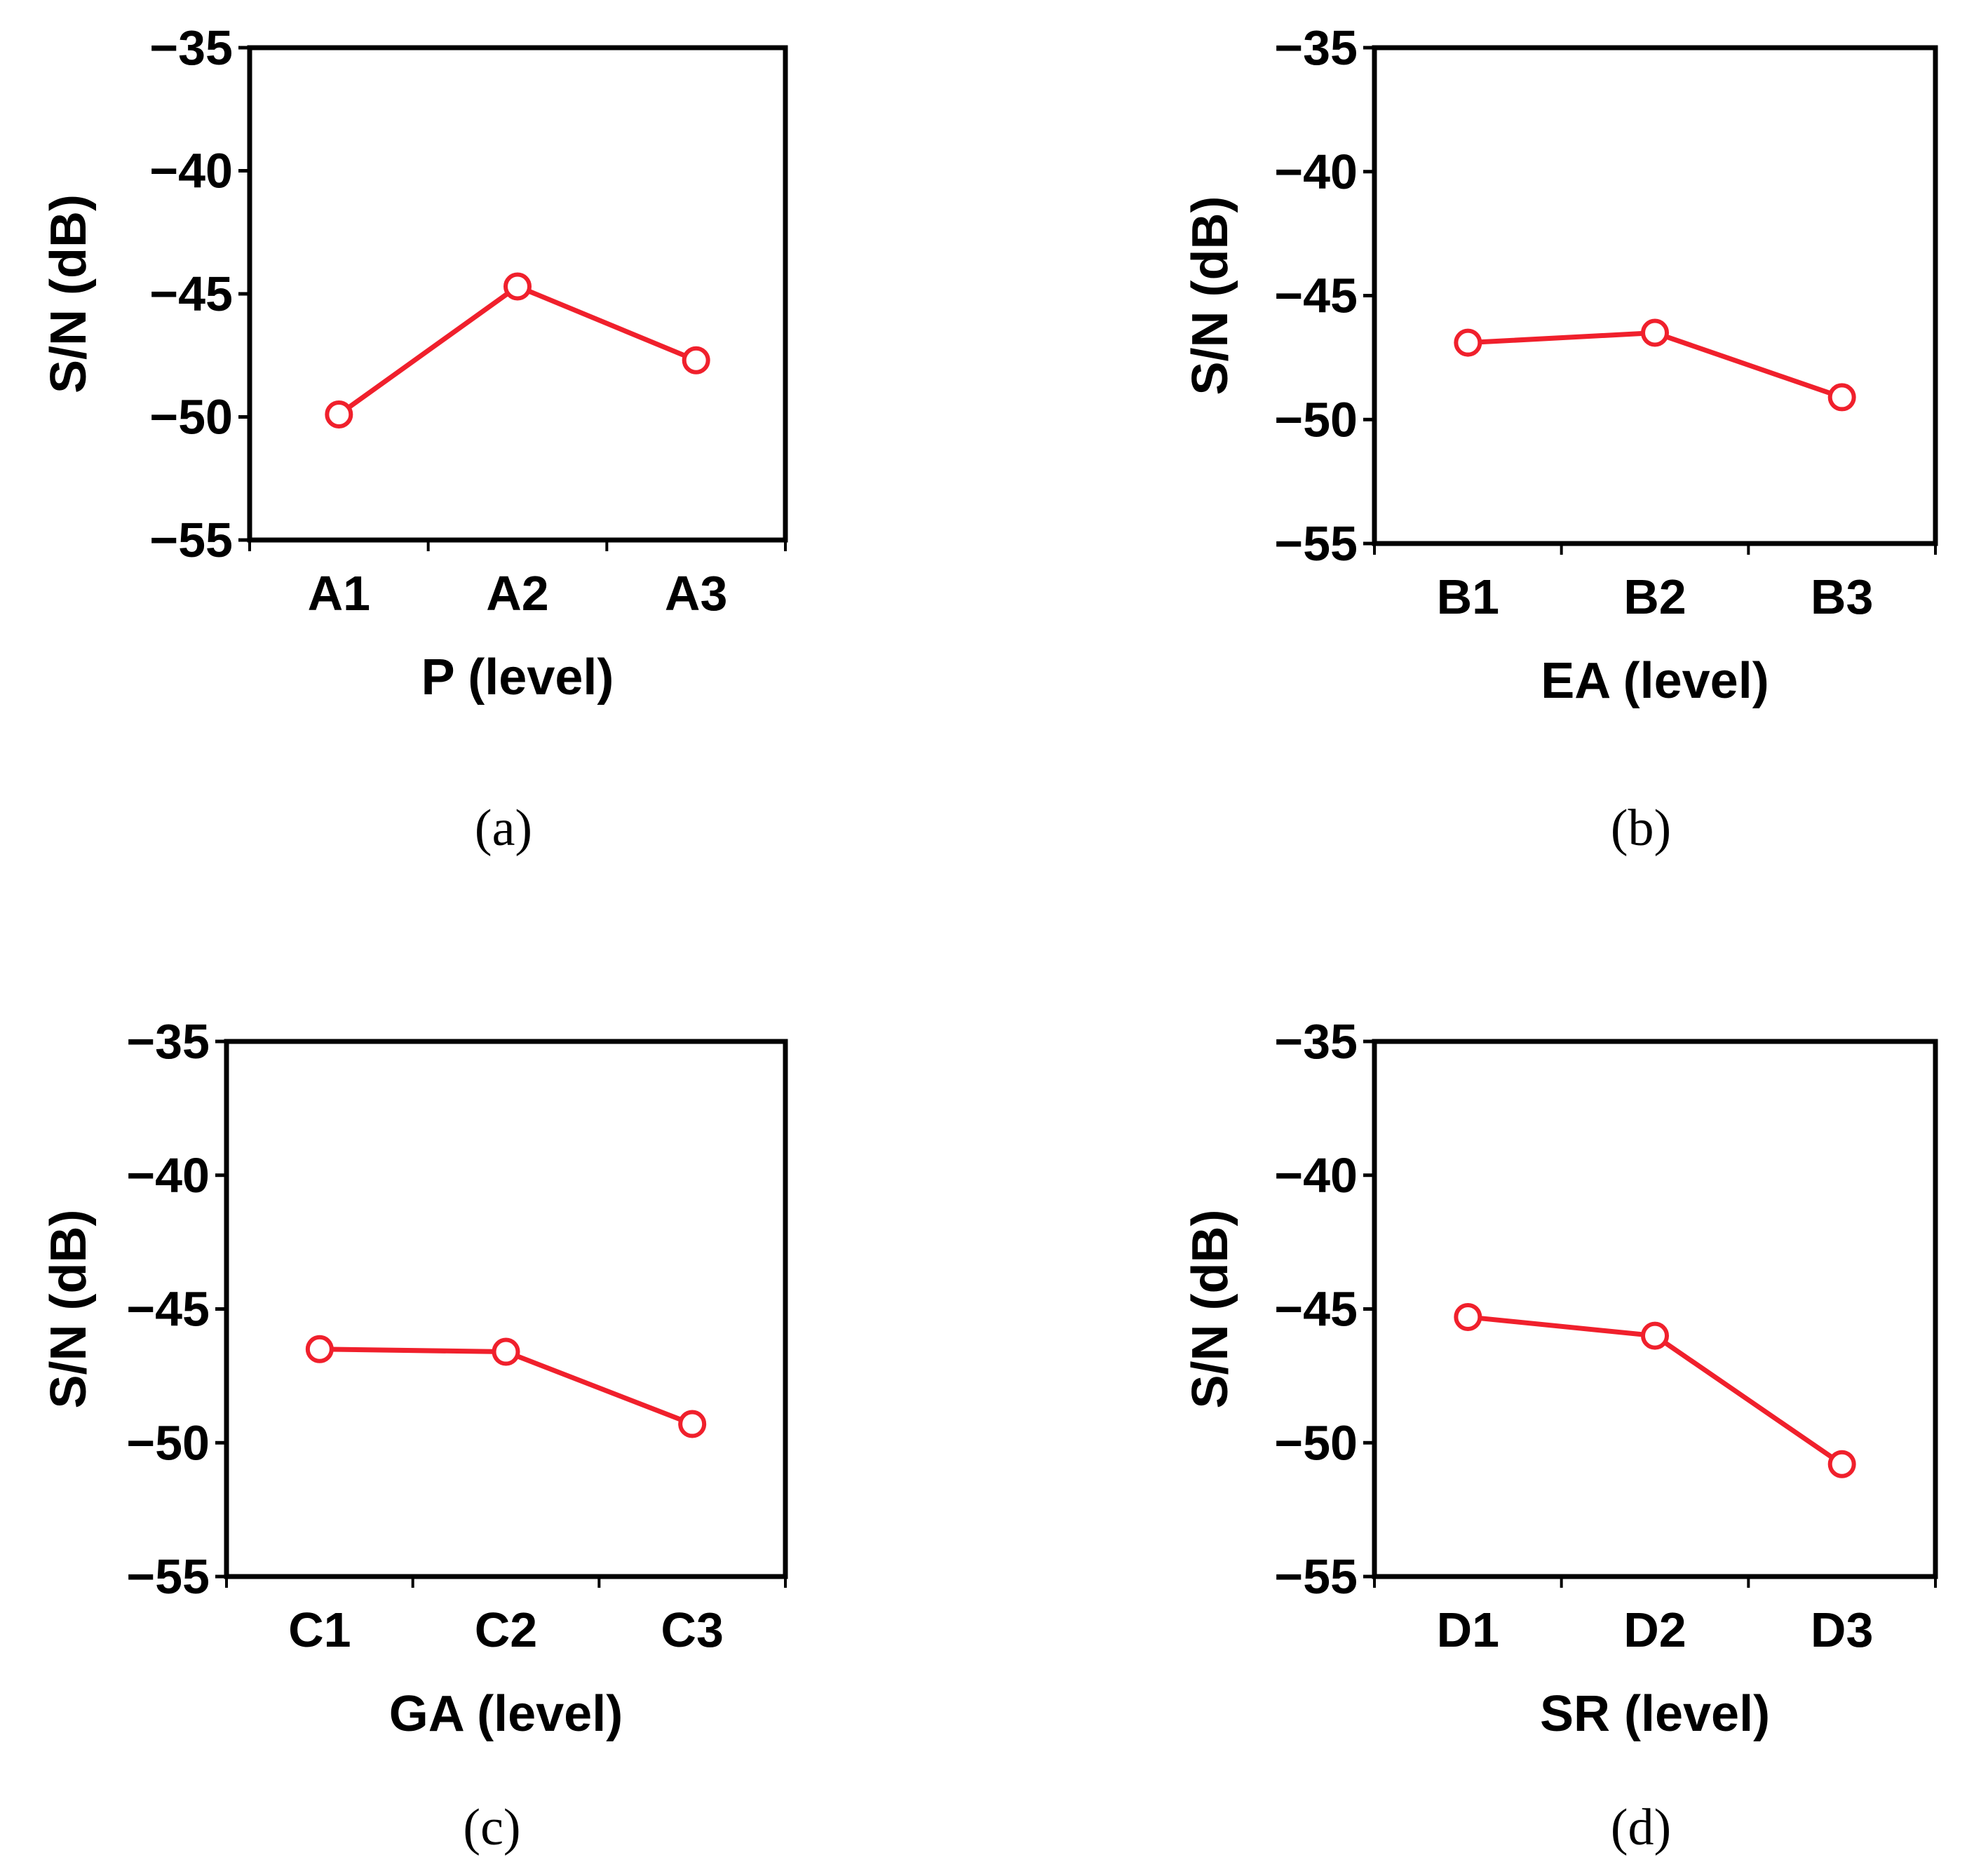  I want to click on x-axis-label: GA (level), so click(506, 1714).